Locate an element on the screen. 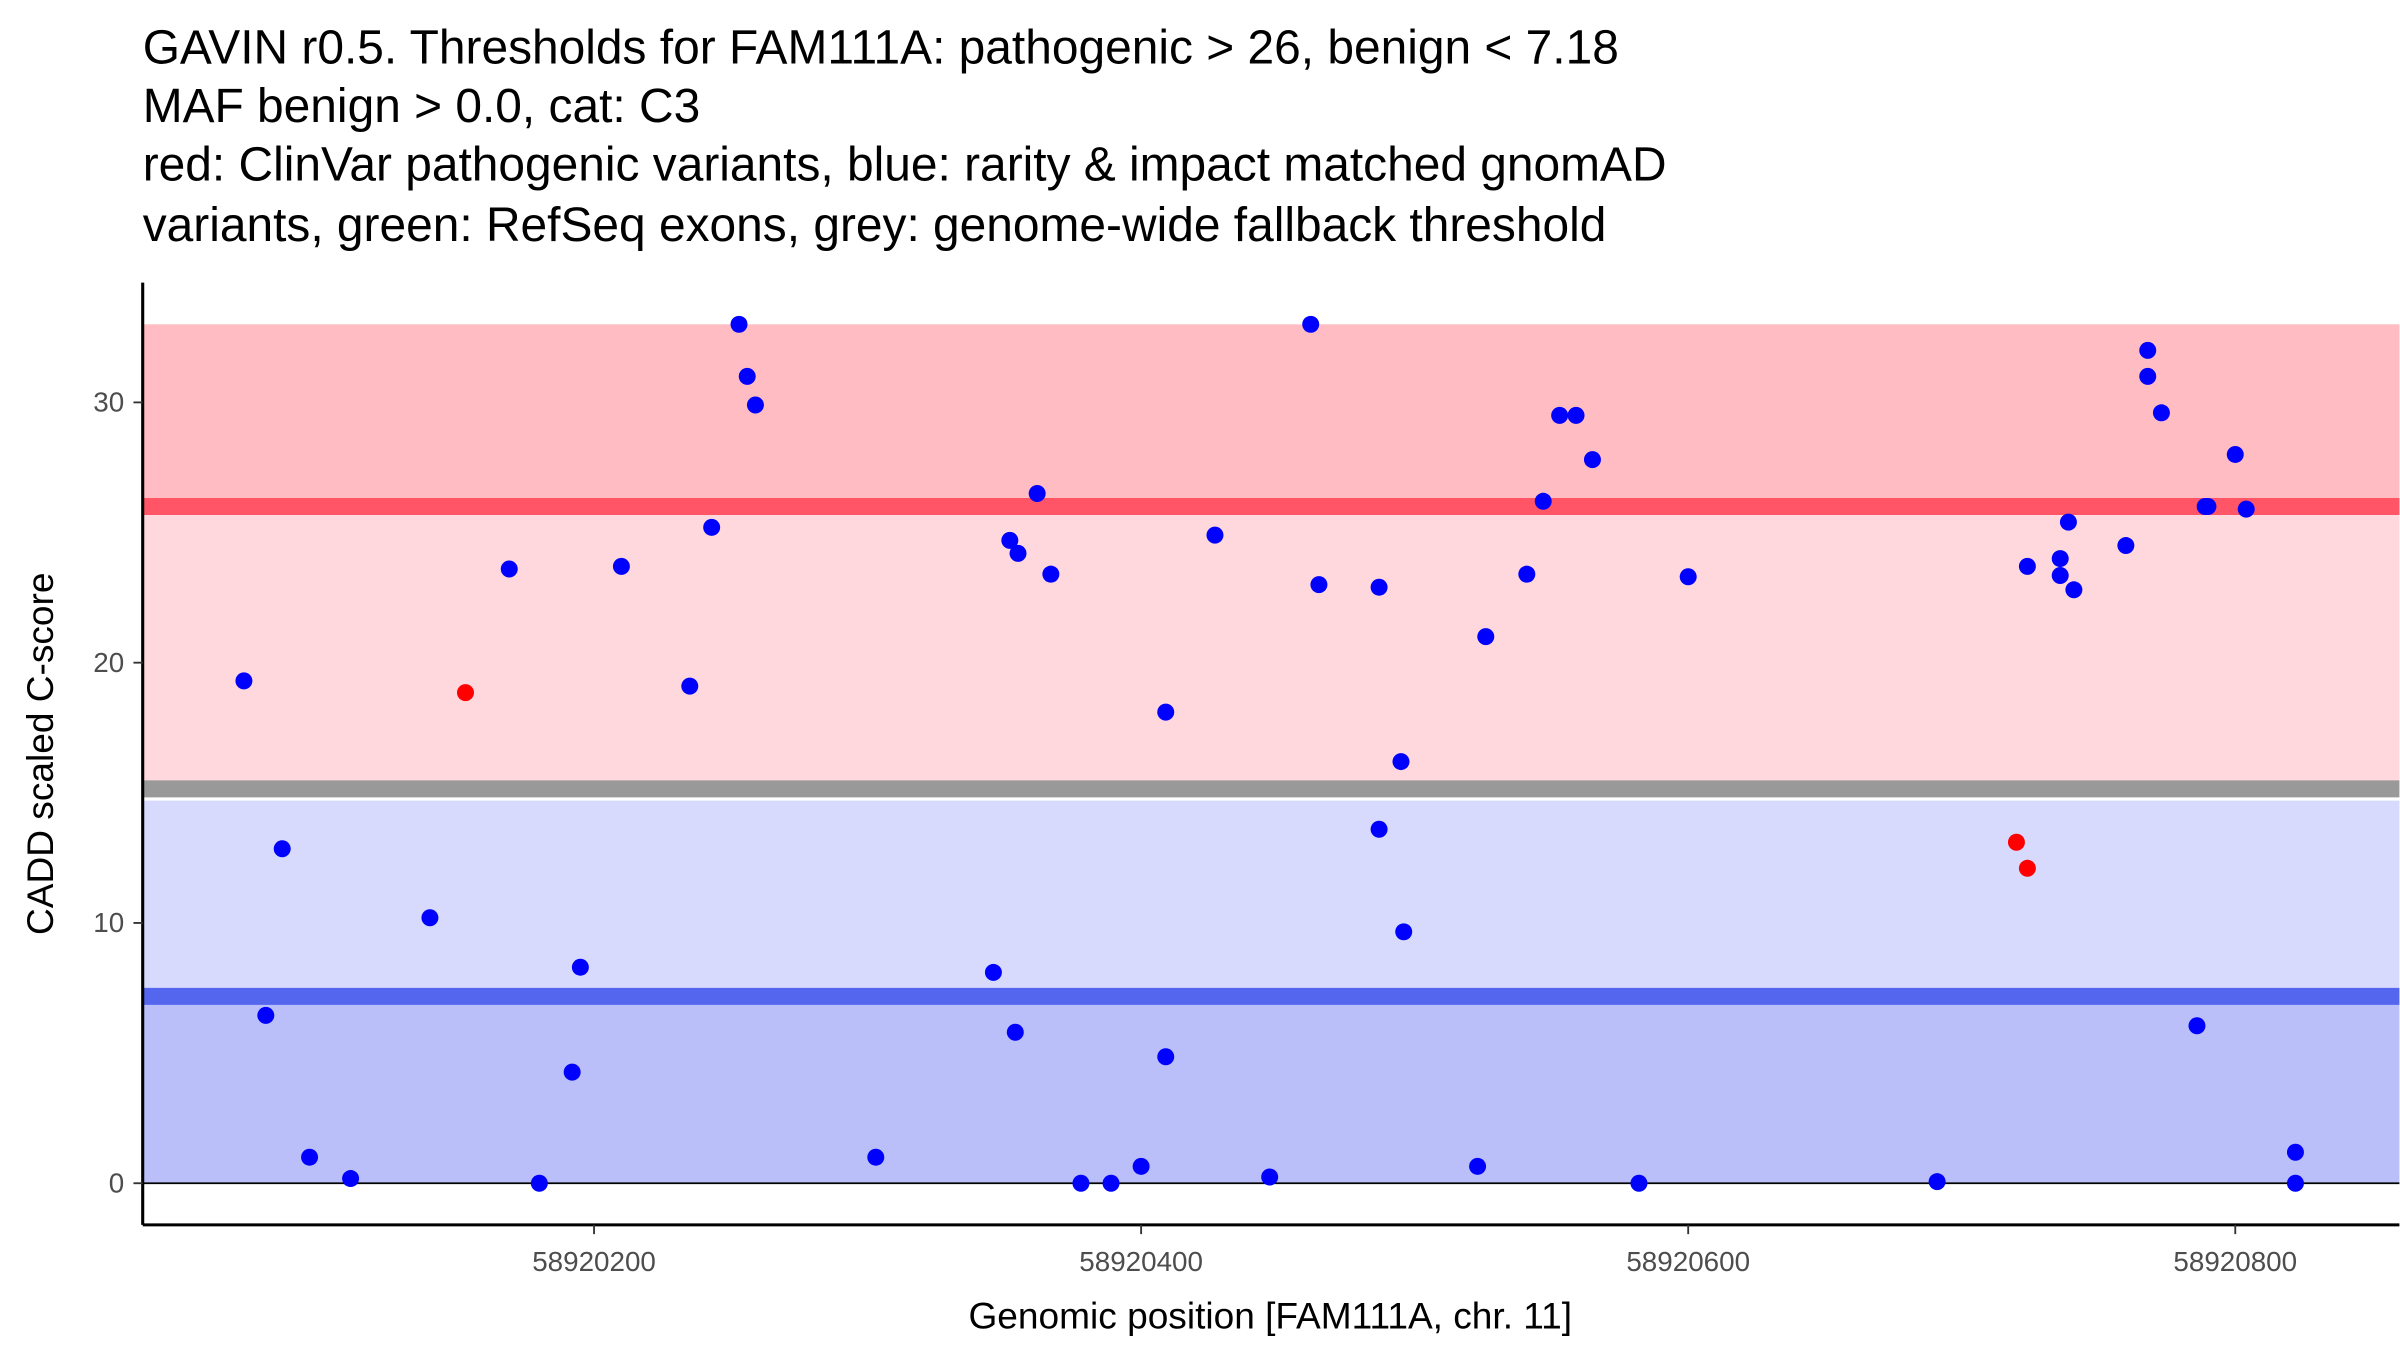  y-tick-label: 20 is located at coordinates (108, 662).